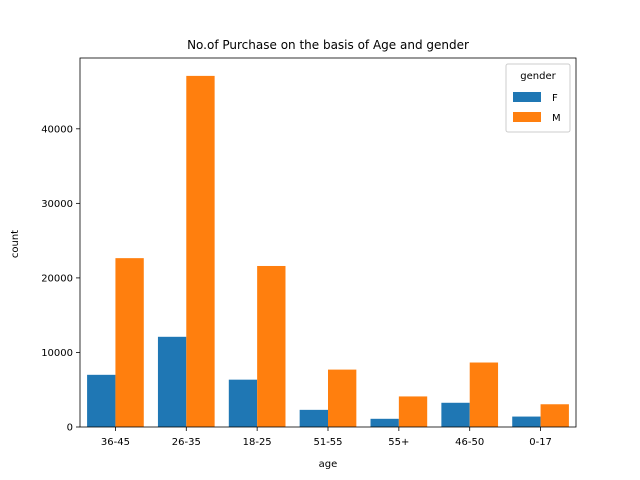 Image resolution: width=640 pixels, height=480 pixels. What do you see at coordinates (257, 442) in the screenshot?
I see `x-tick-label: 18-25` at bounding box center [257, 442].